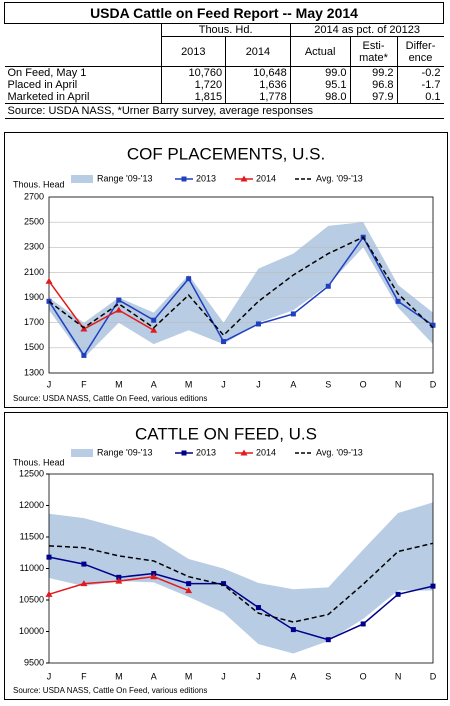 The width and height of the screenshot is (450, 706). What do you see at coordinates (84, 676) in the screenshot?
I see `x-tick-label: F` at bounding box center [84, 676].